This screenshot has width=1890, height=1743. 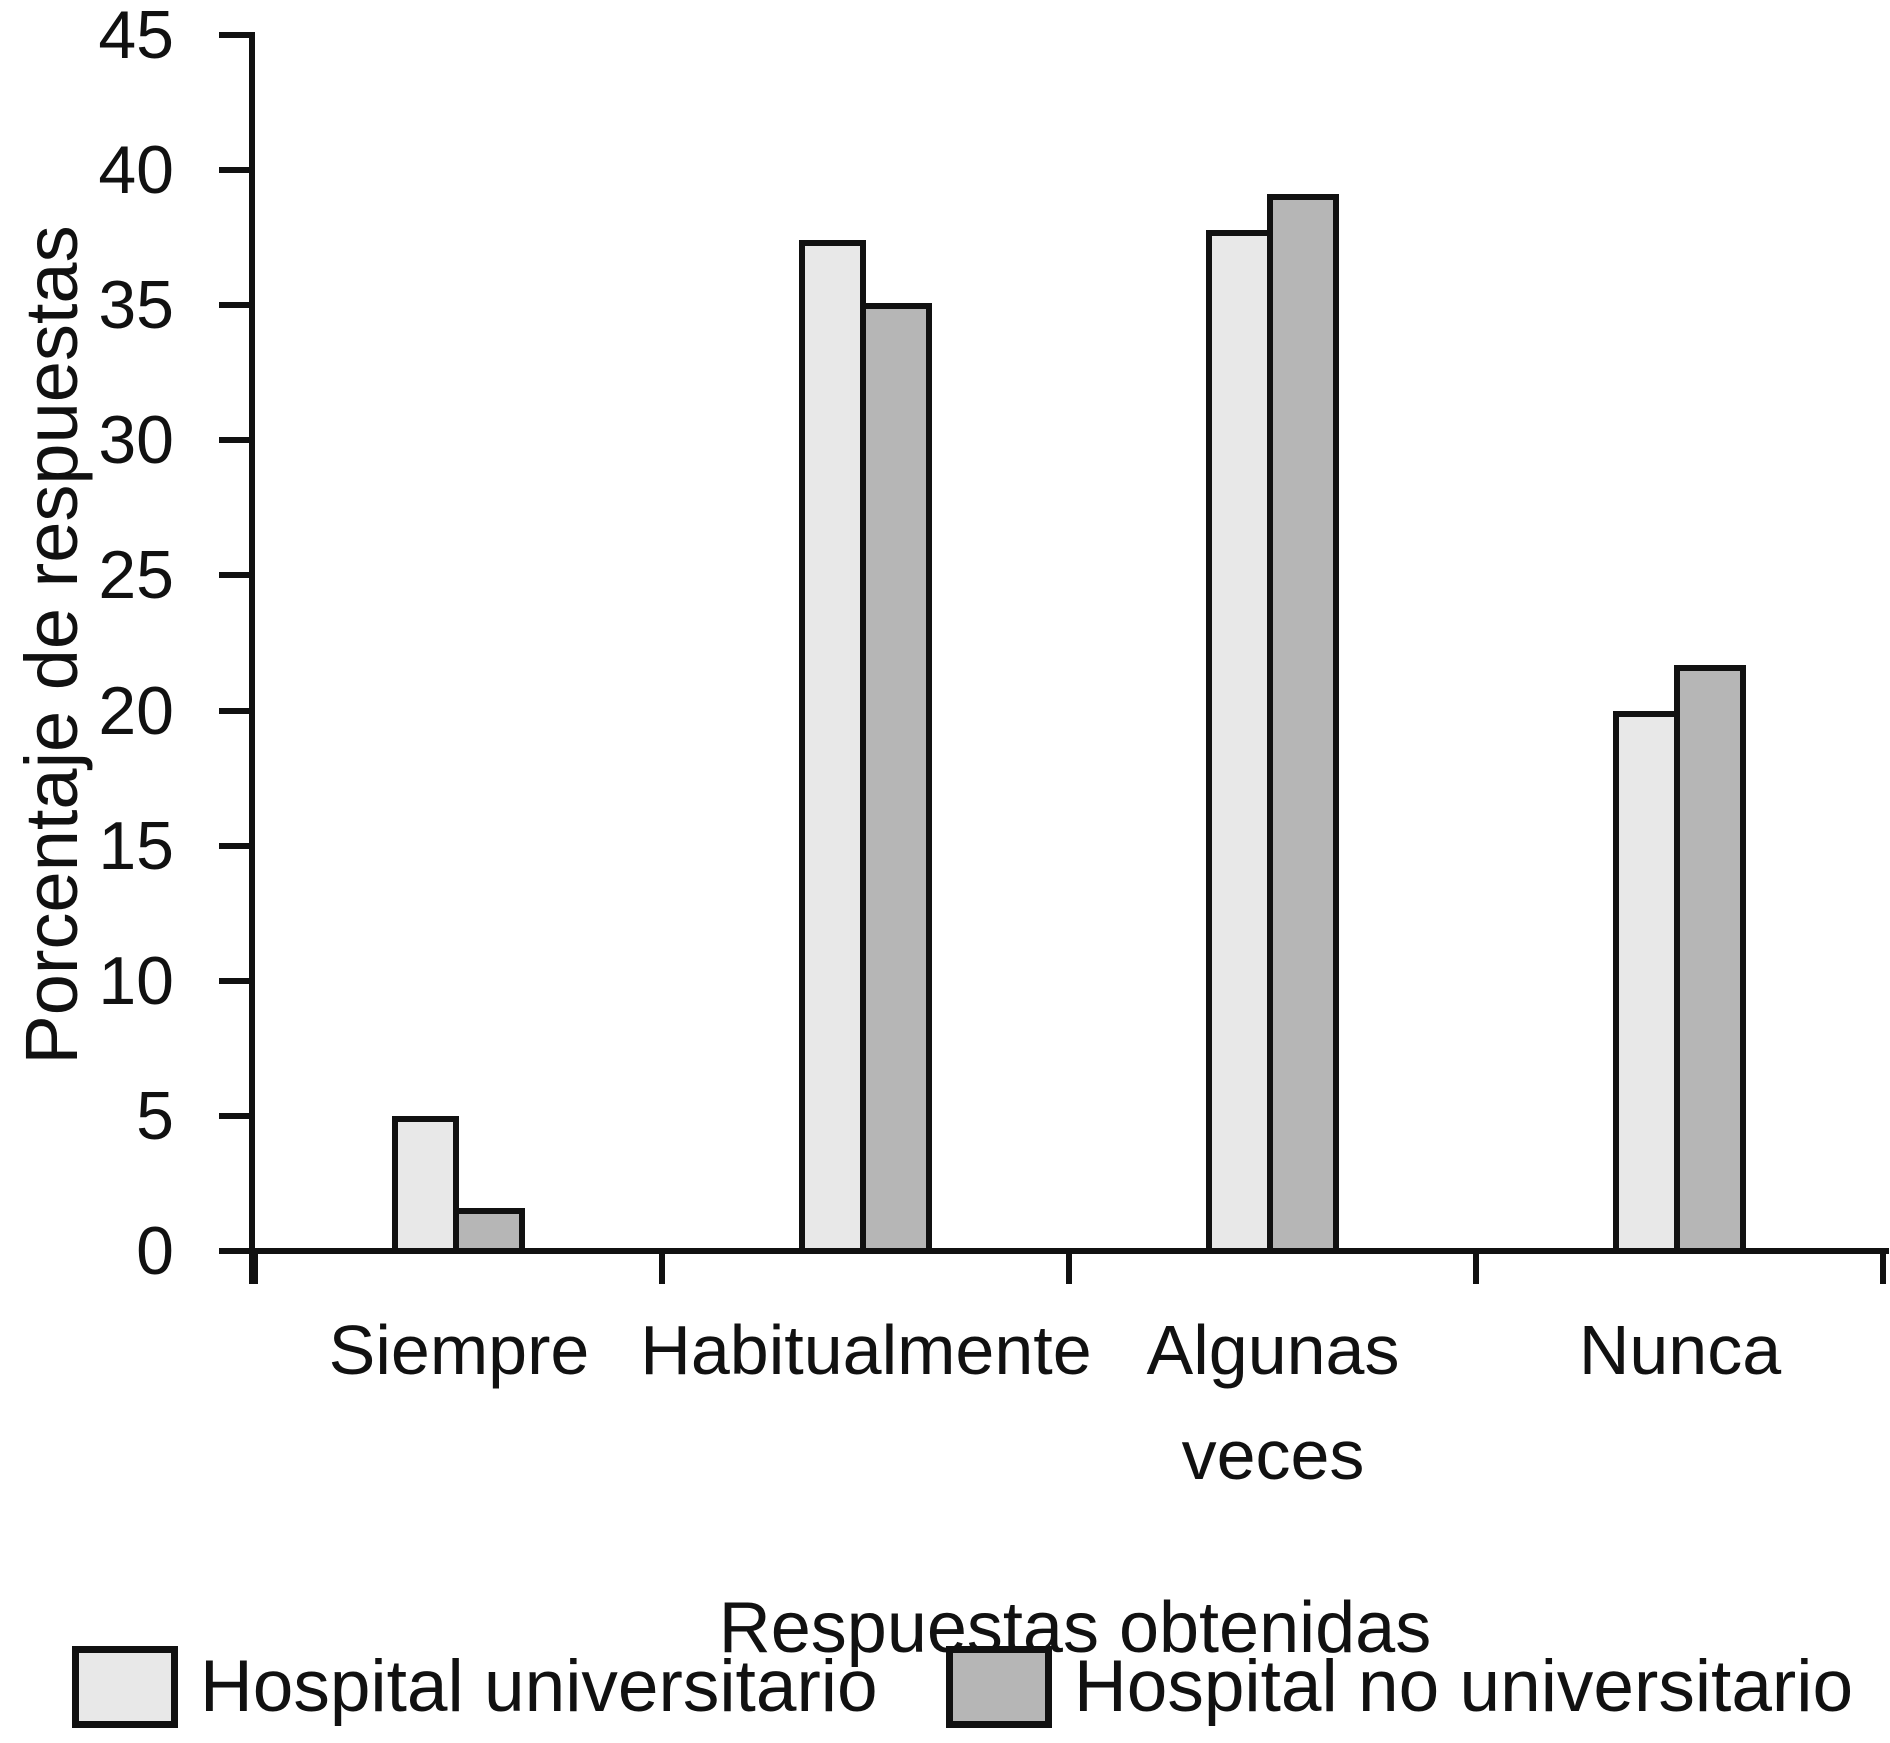 What do you see at coordinates (1273, 1403) in the screenshot?
I see `x-category-label-algunas-veces: Algunas veces` at bounding box center [1273, 1403].